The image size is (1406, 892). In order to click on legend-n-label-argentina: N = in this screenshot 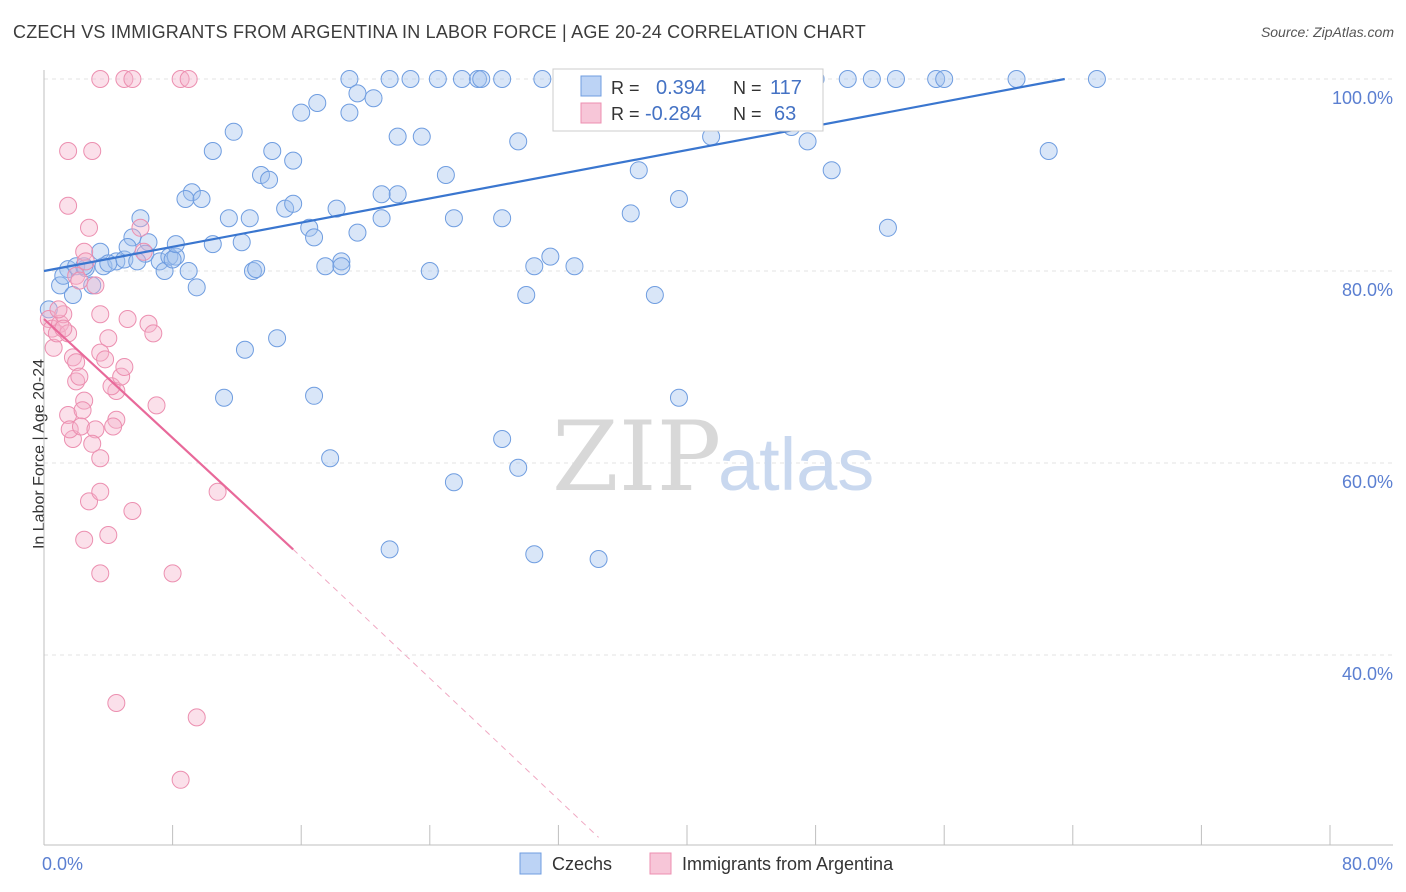, I will do `click(747, 114)`.